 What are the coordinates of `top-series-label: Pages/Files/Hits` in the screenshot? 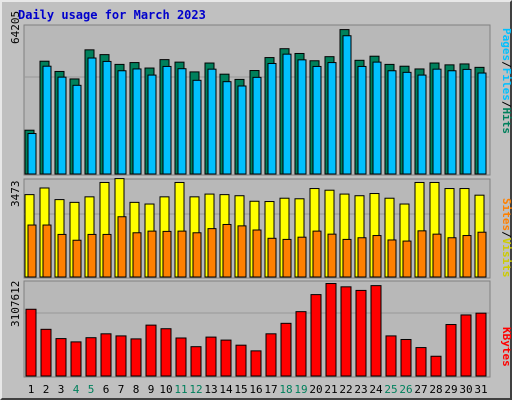 It's located at (506, 81).